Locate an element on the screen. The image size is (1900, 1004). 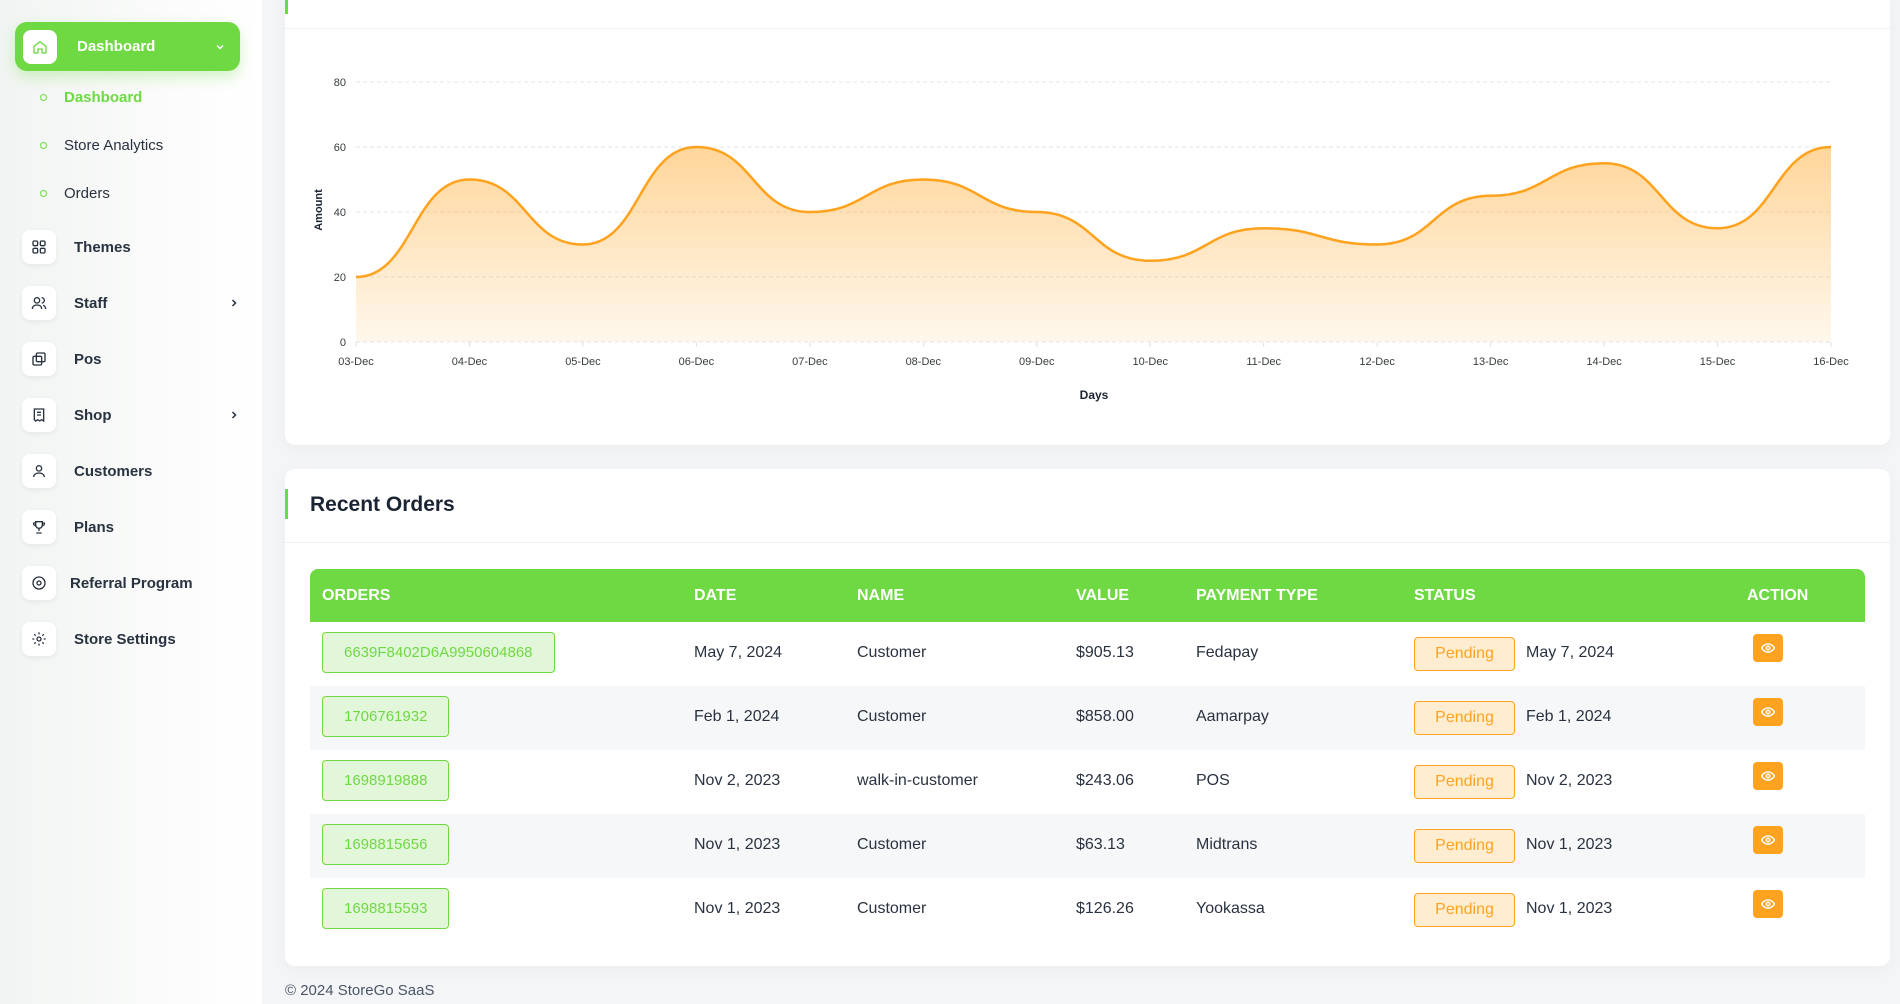
sidebar-item-customers: Customers is located at coordinates (132, 471).